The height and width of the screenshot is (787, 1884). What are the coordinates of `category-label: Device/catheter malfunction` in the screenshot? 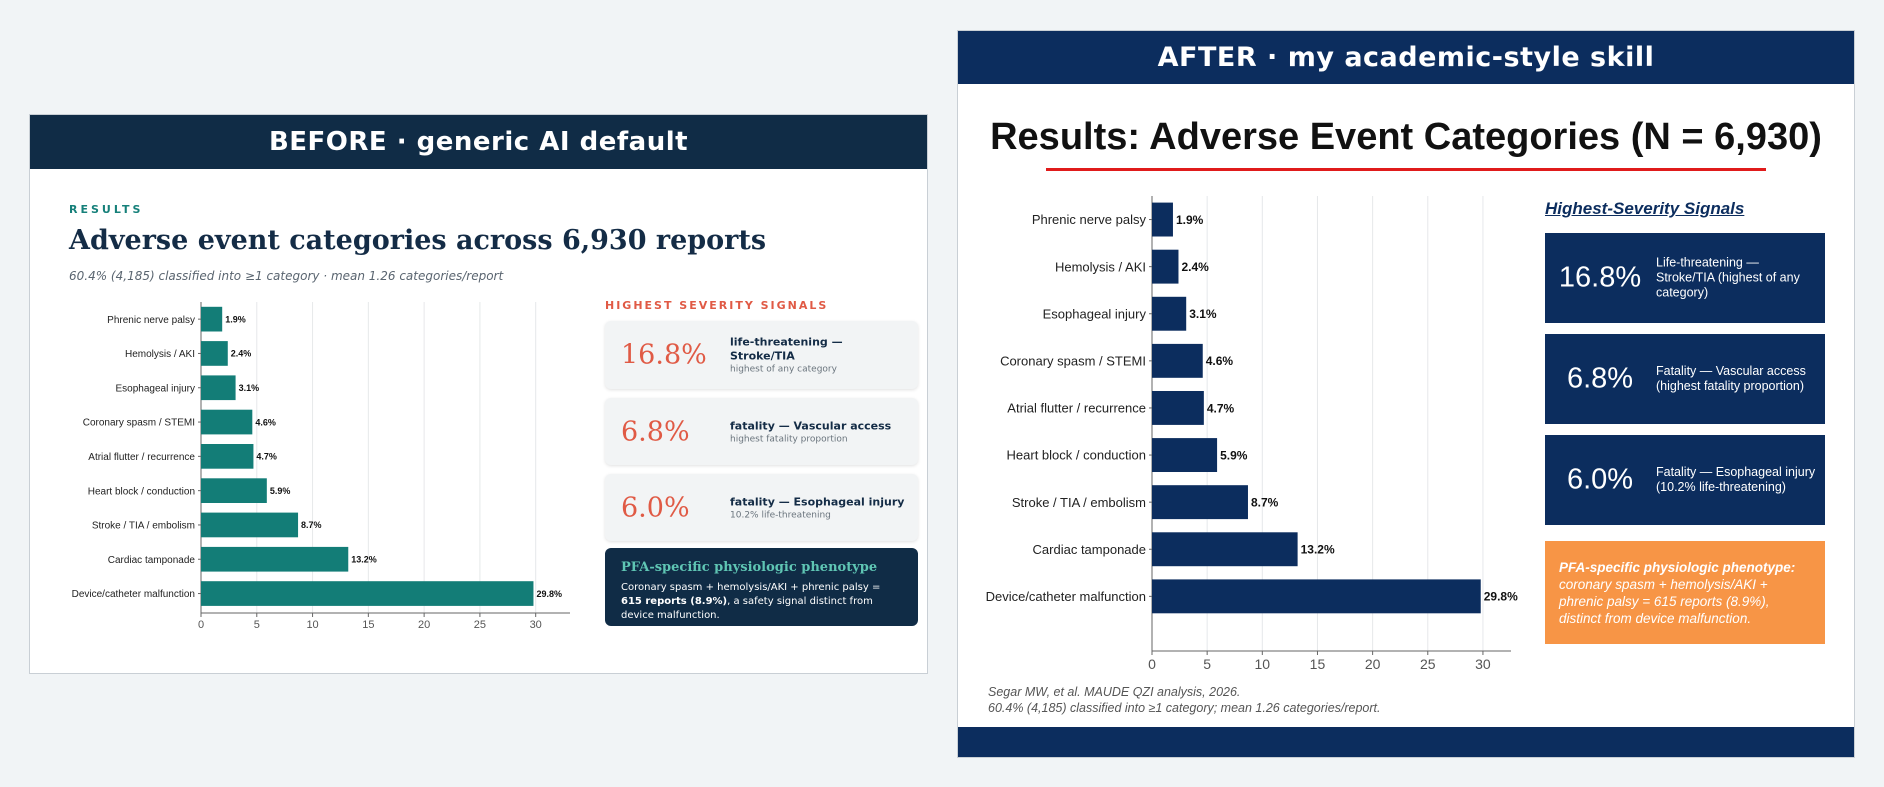 It's located at (1066, 596).